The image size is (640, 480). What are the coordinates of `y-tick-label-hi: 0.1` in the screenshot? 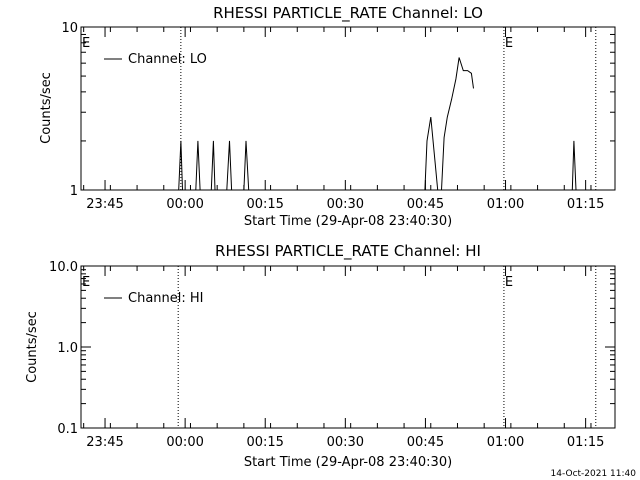 It's located at (67, 429).